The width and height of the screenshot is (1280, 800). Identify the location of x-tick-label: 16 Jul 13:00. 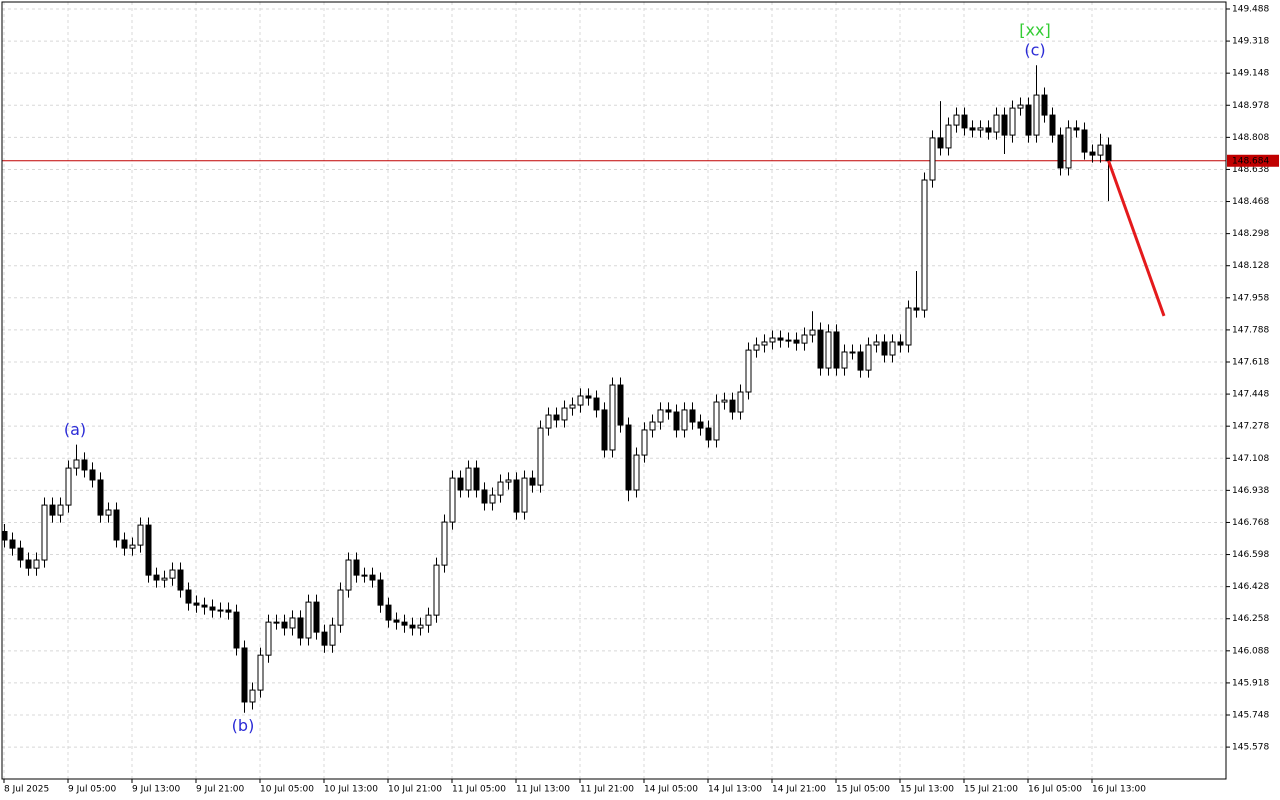
(1119, 790).